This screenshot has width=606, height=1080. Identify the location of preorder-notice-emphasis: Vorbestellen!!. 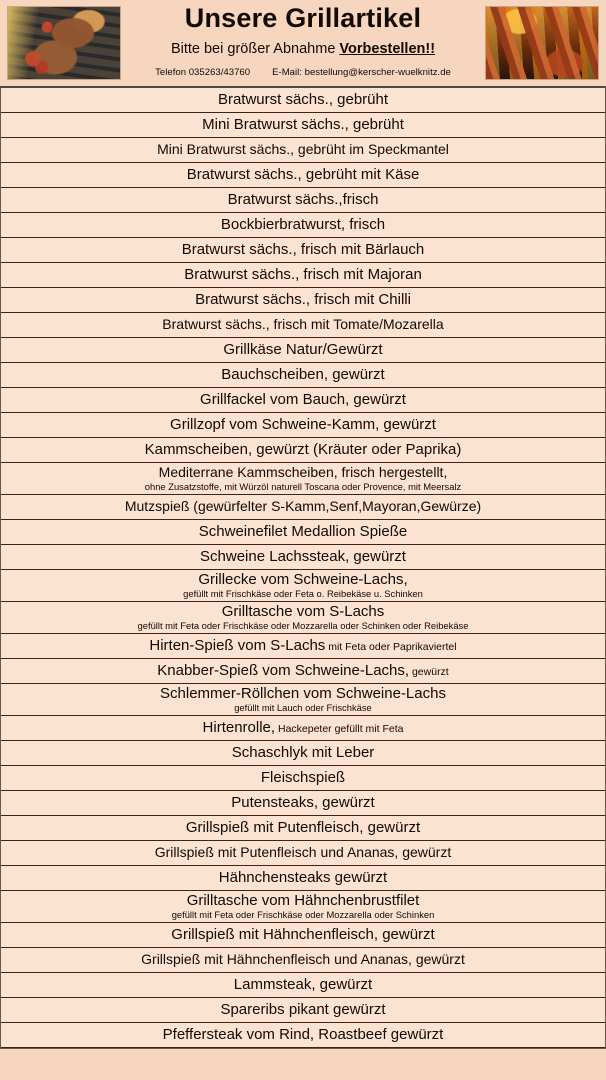
(387, 49).